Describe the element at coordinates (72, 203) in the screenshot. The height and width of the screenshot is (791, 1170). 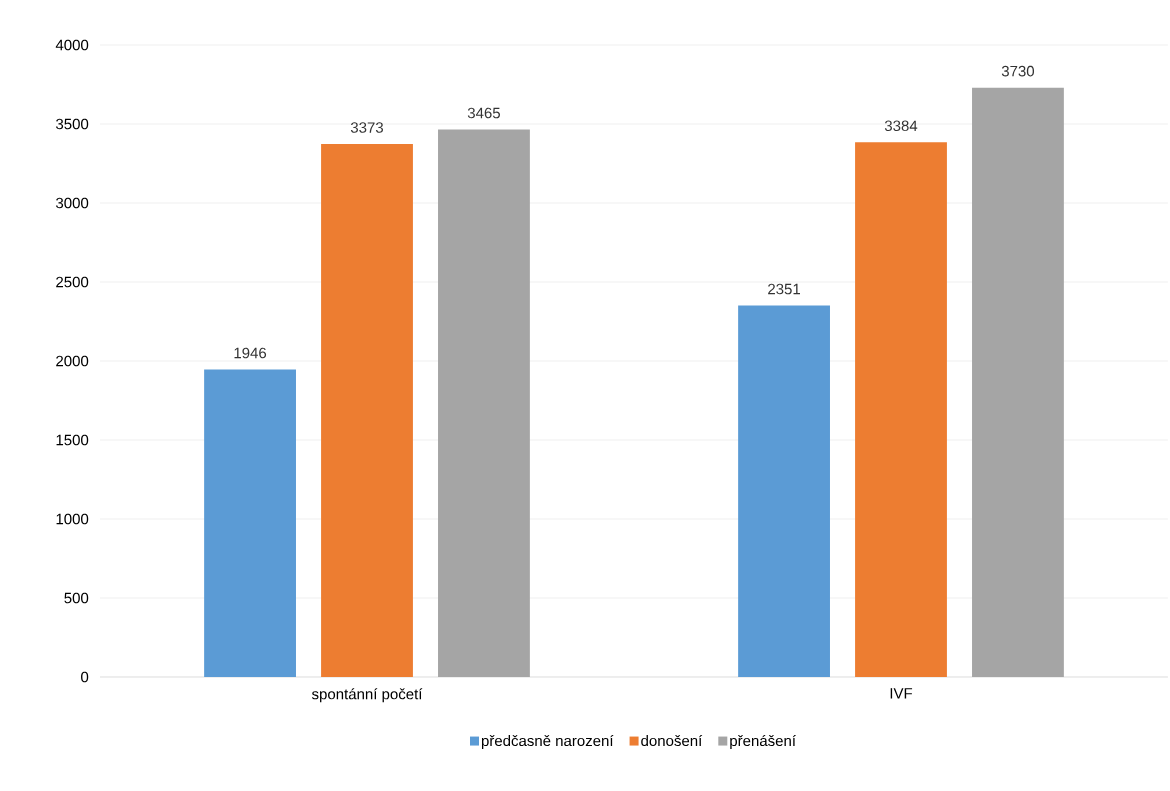
I see `y-tick-label: 3000` at that location.